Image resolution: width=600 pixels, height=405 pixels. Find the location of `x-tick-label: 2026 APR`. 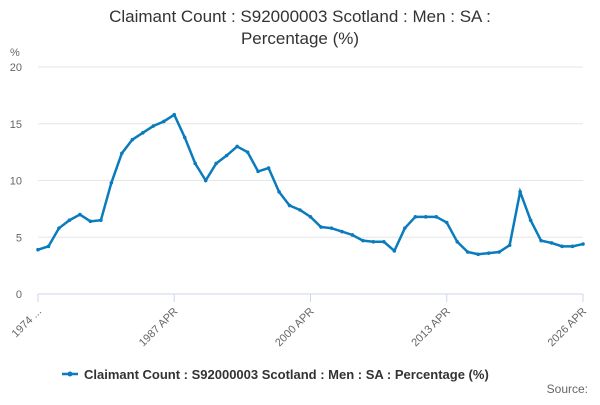

x-tick-label: 2026 APR is located at coordinates (568, 328).